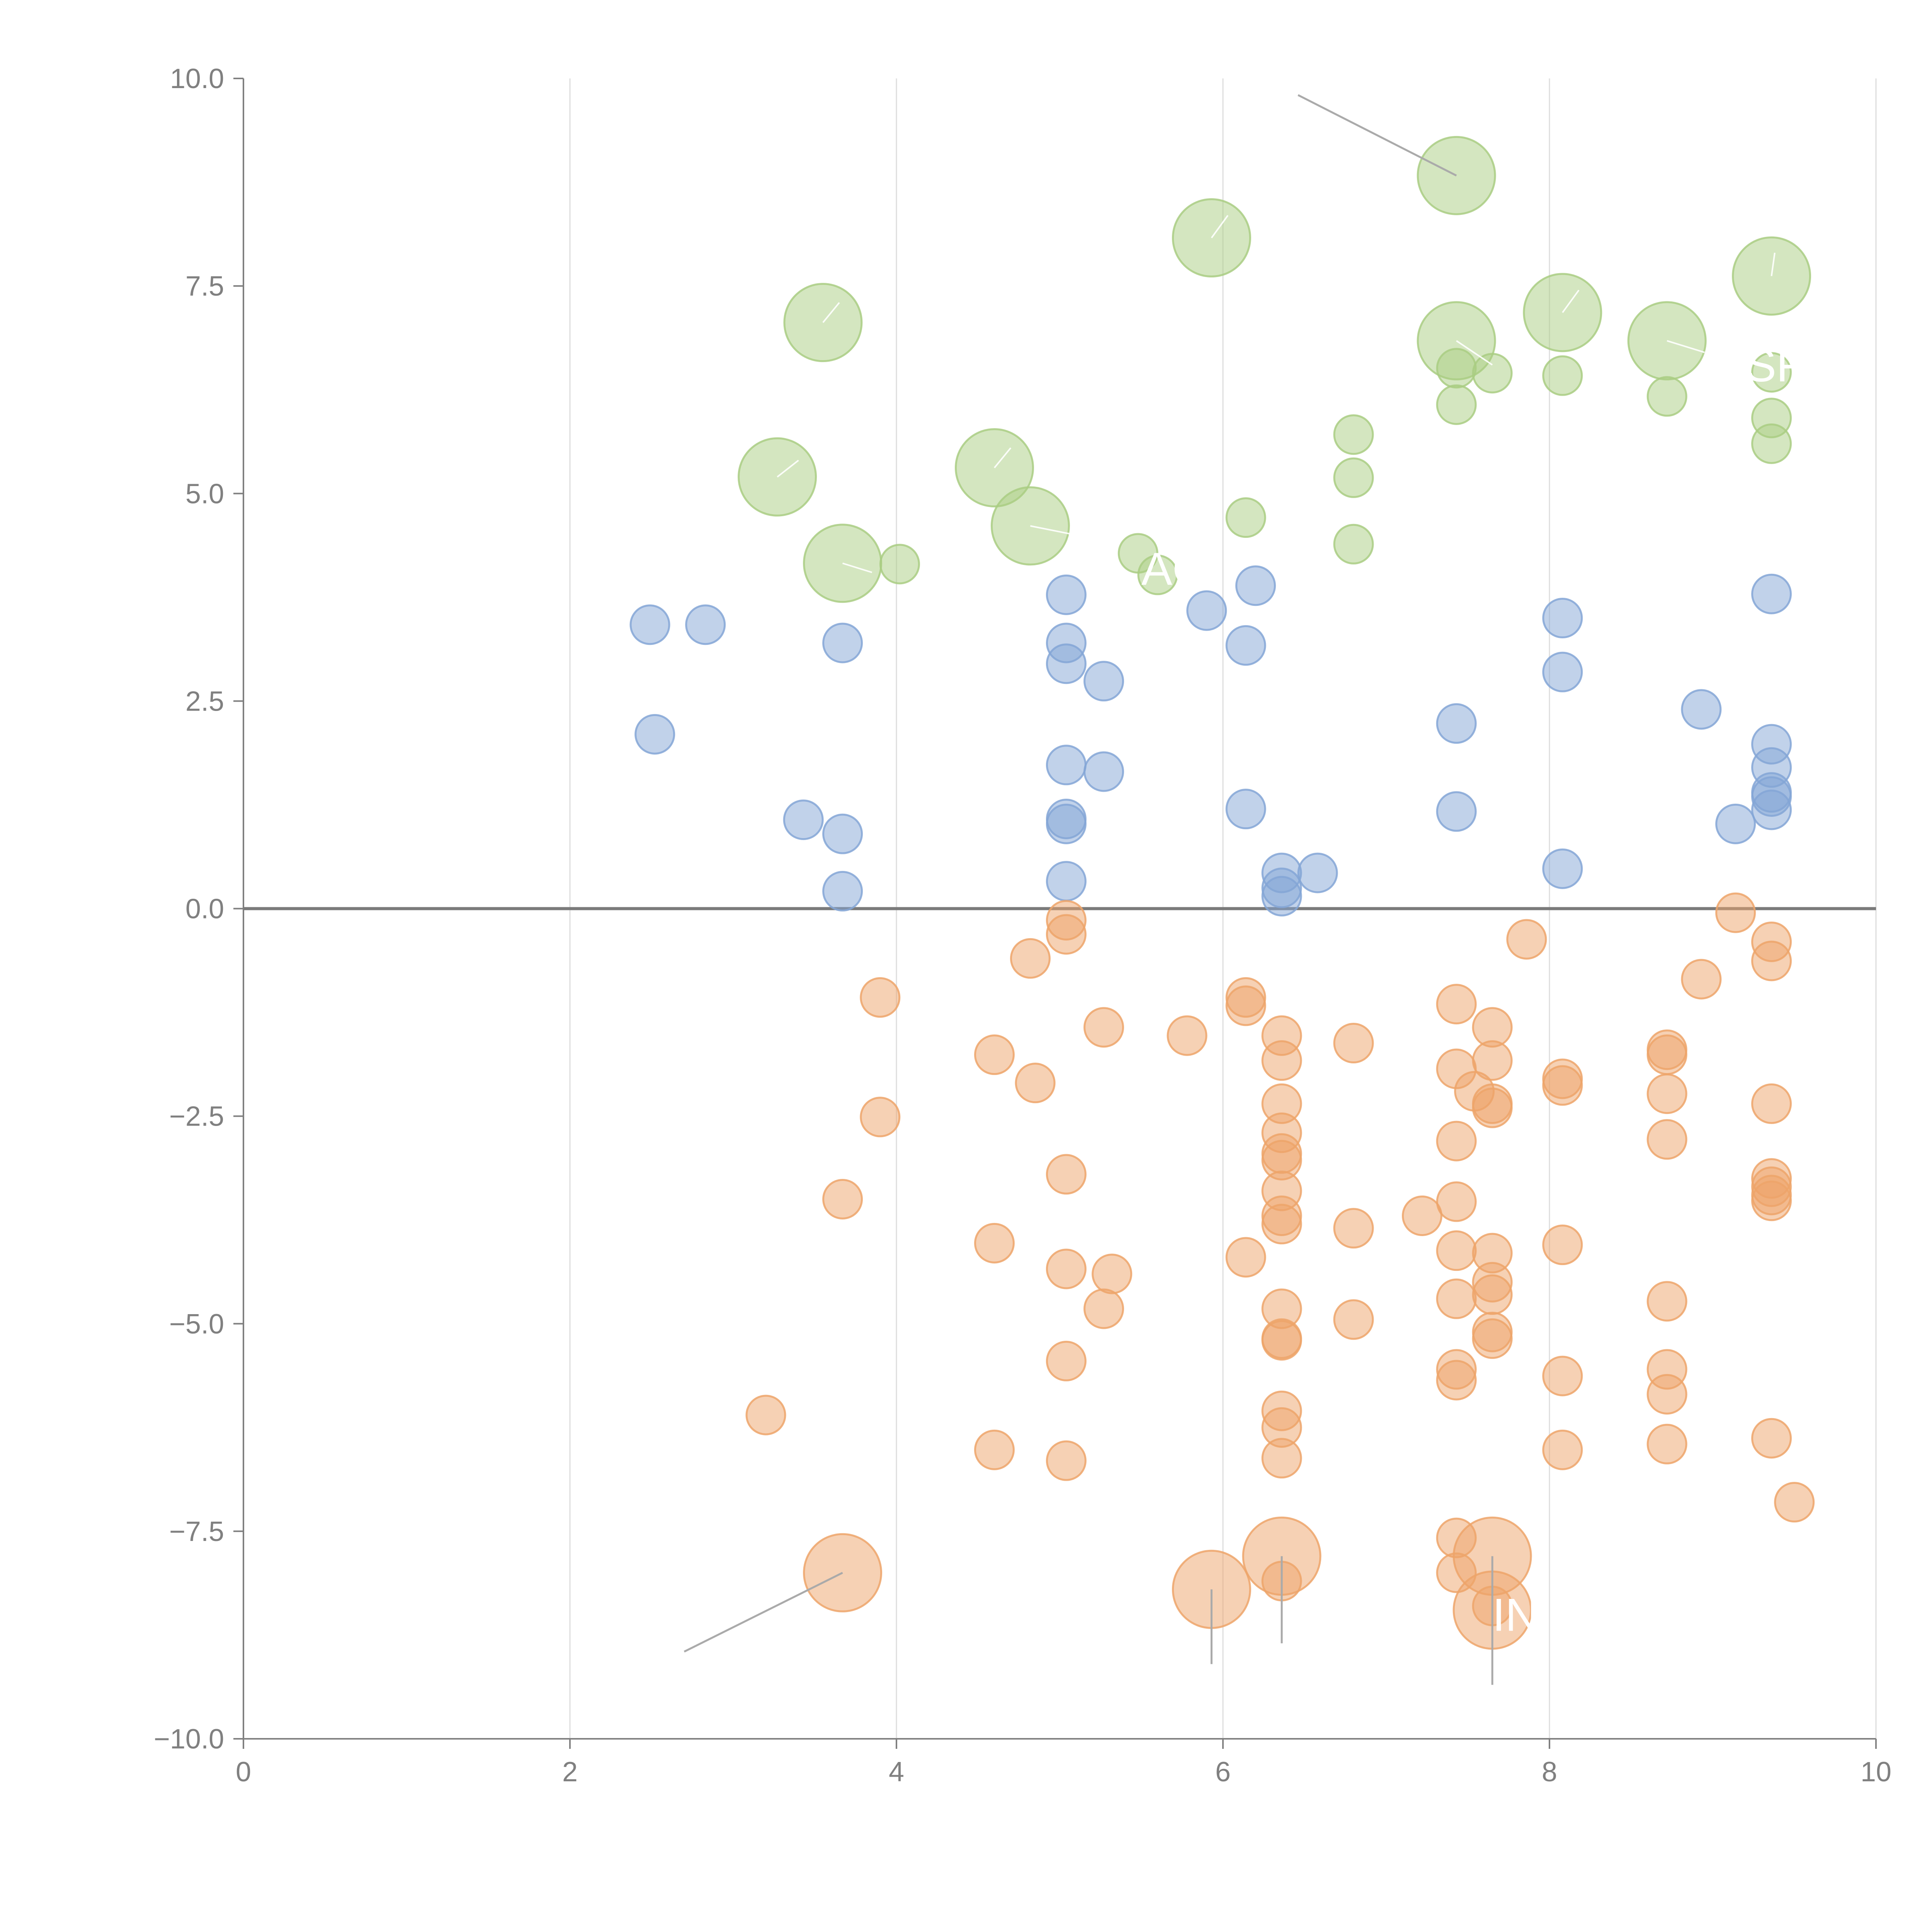 Image resolution: width=1932 pixels, height=1932 pixels. What do you see at coordinates (1223, 1772) in the screenshot?
I see `x-tick-label: 6` at bounding box center [1223, 1772].